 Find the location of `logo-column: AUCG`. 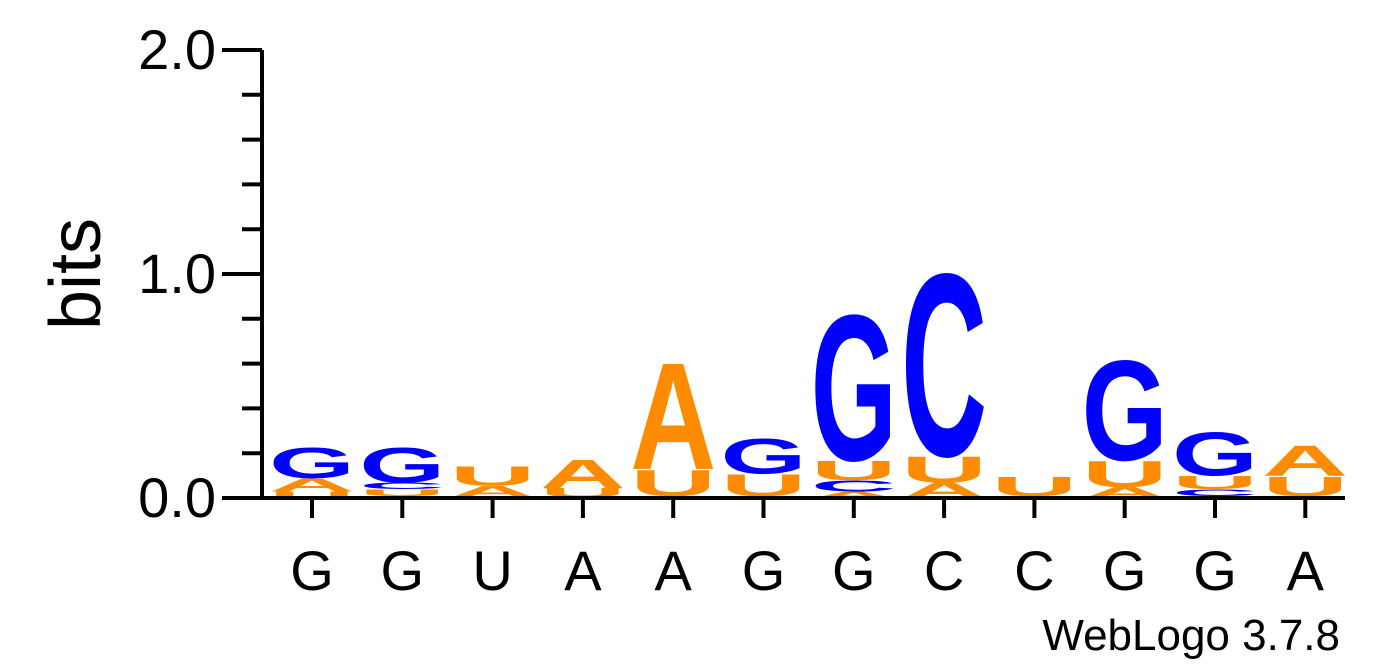

logo-column: AUCG is located at coordinates (402, 468).